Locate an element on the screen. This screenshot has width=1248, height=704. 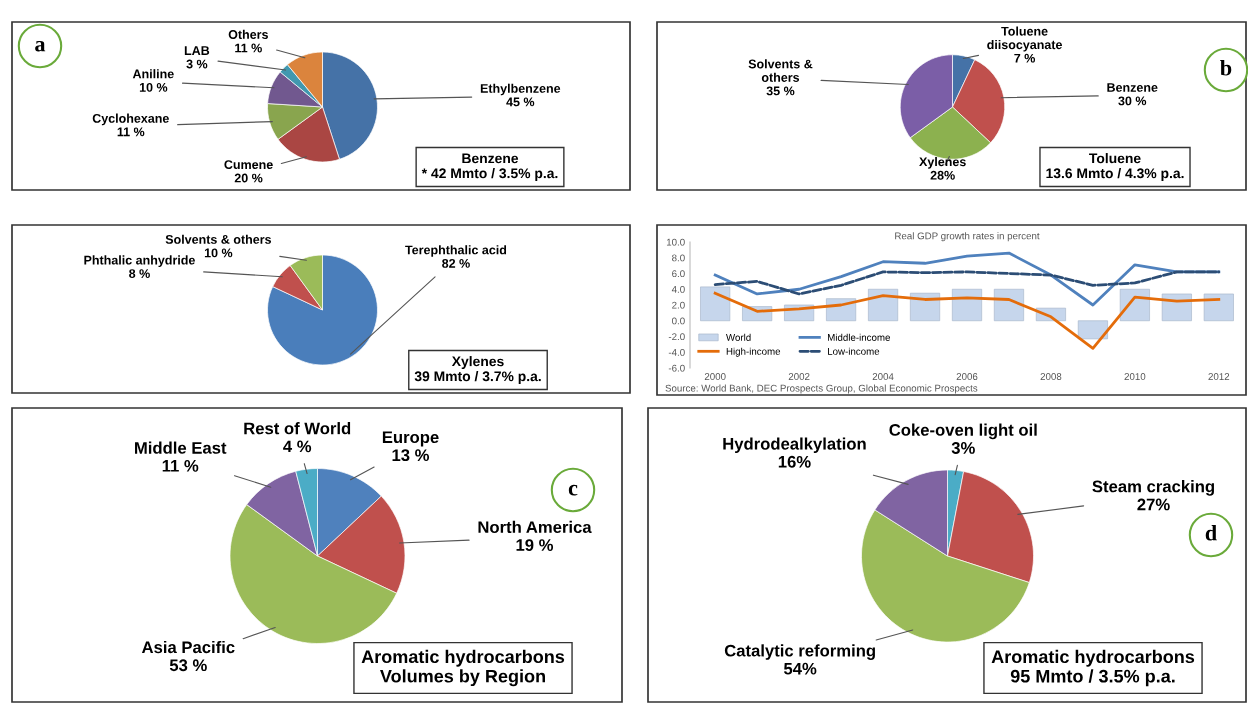
slice-label: Rest of World is located at coordinates (297, 428).